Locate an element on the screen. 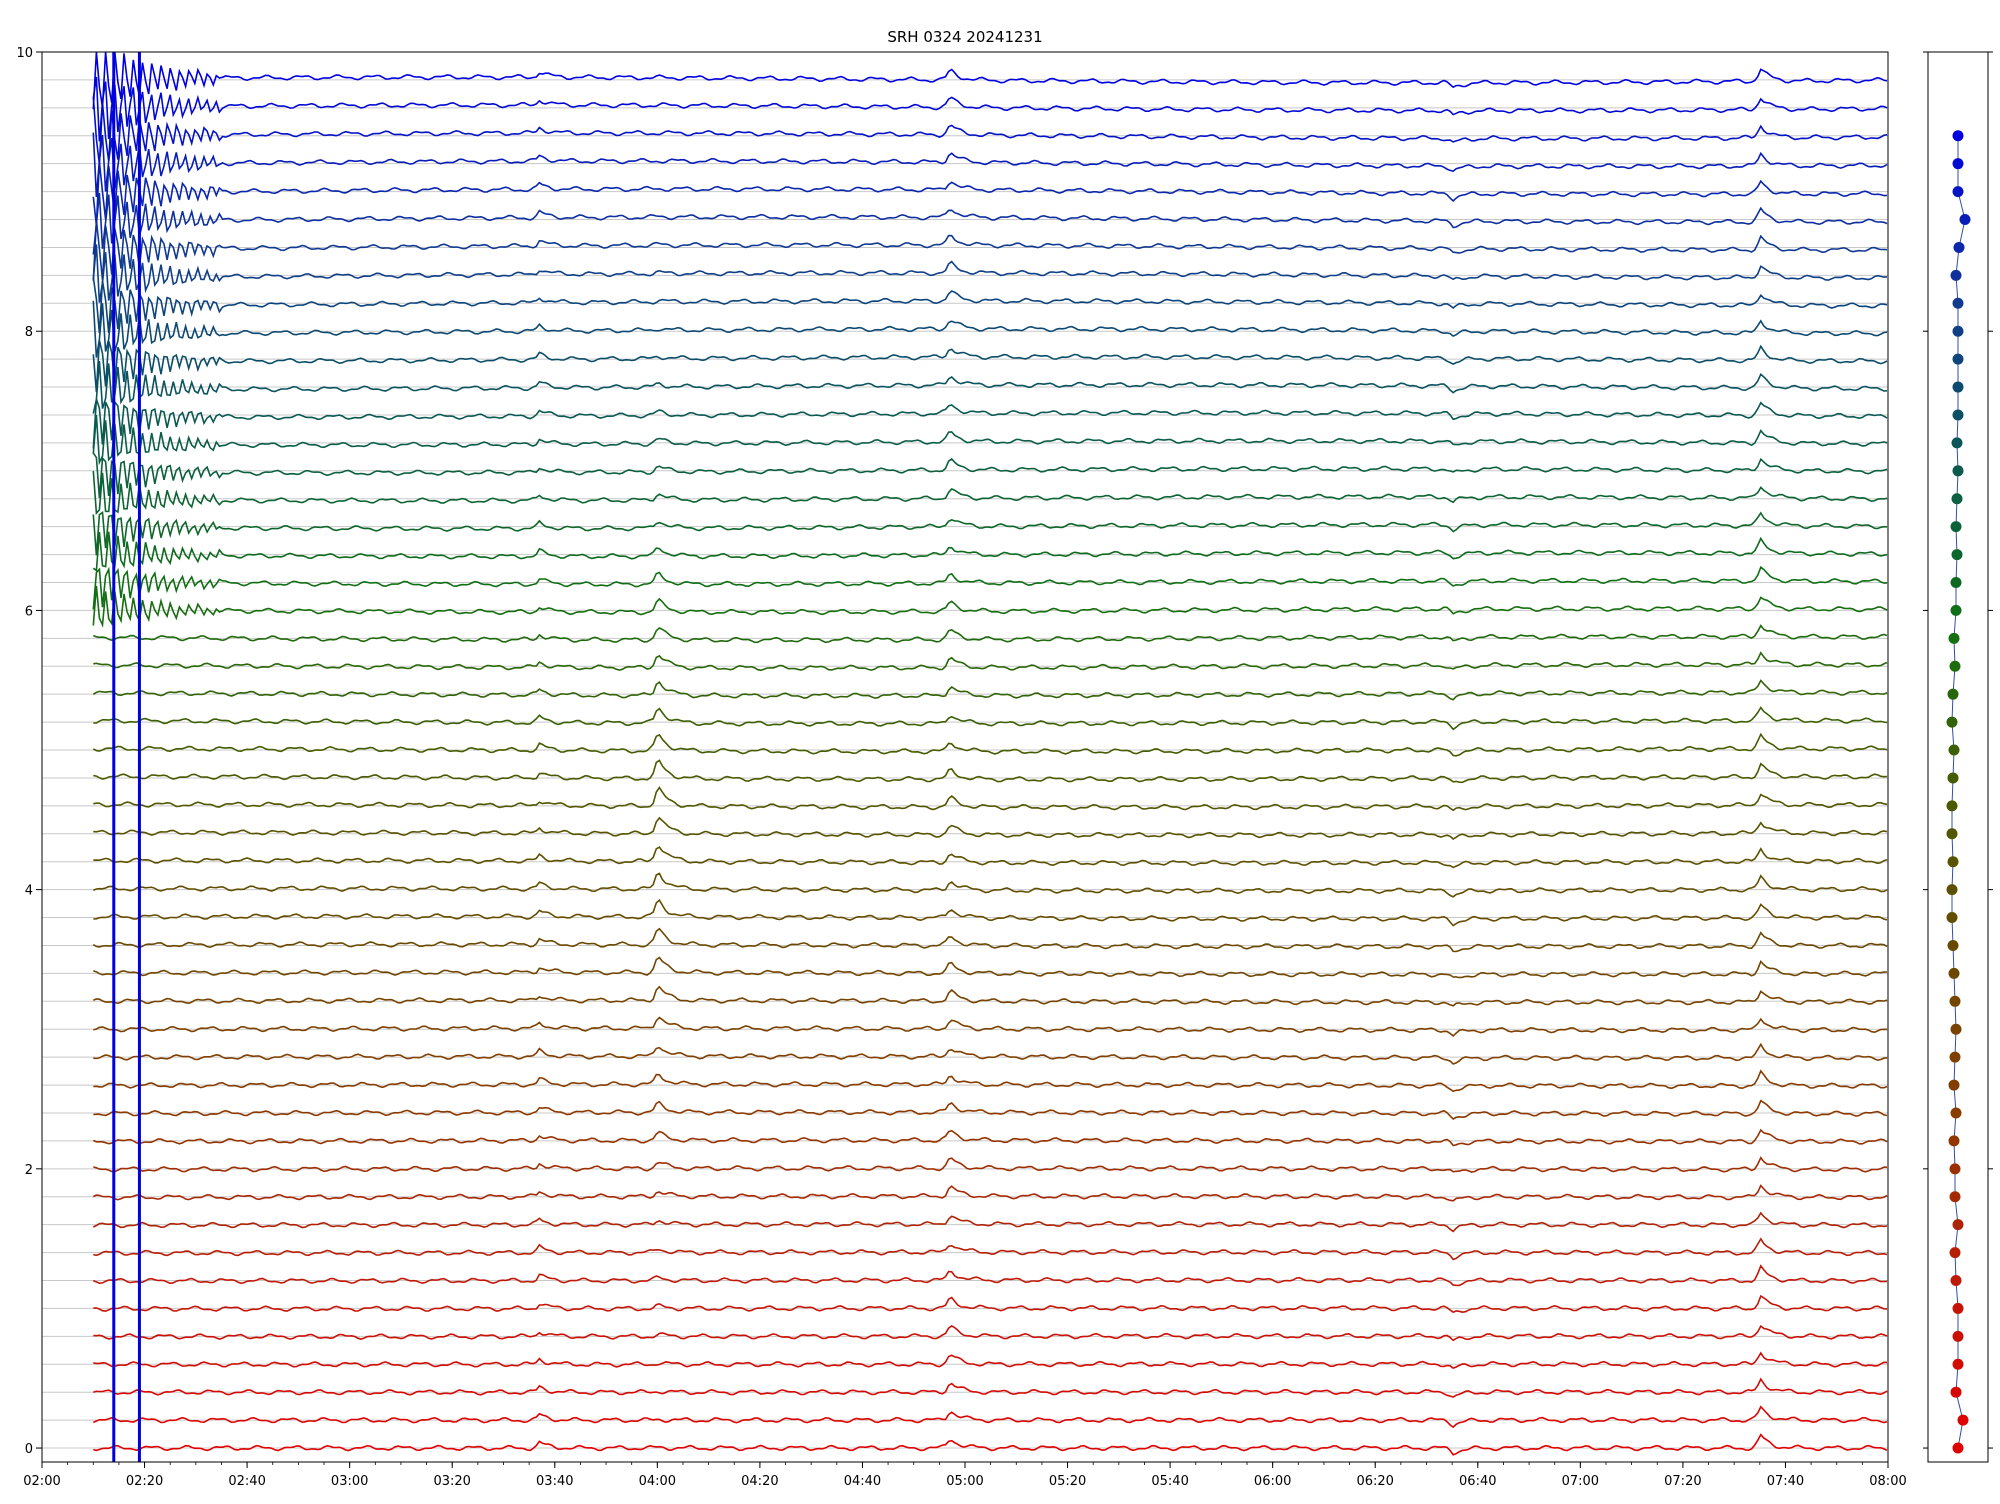  x-tick-label: 04:20 is located at coordinates (759, 1481).